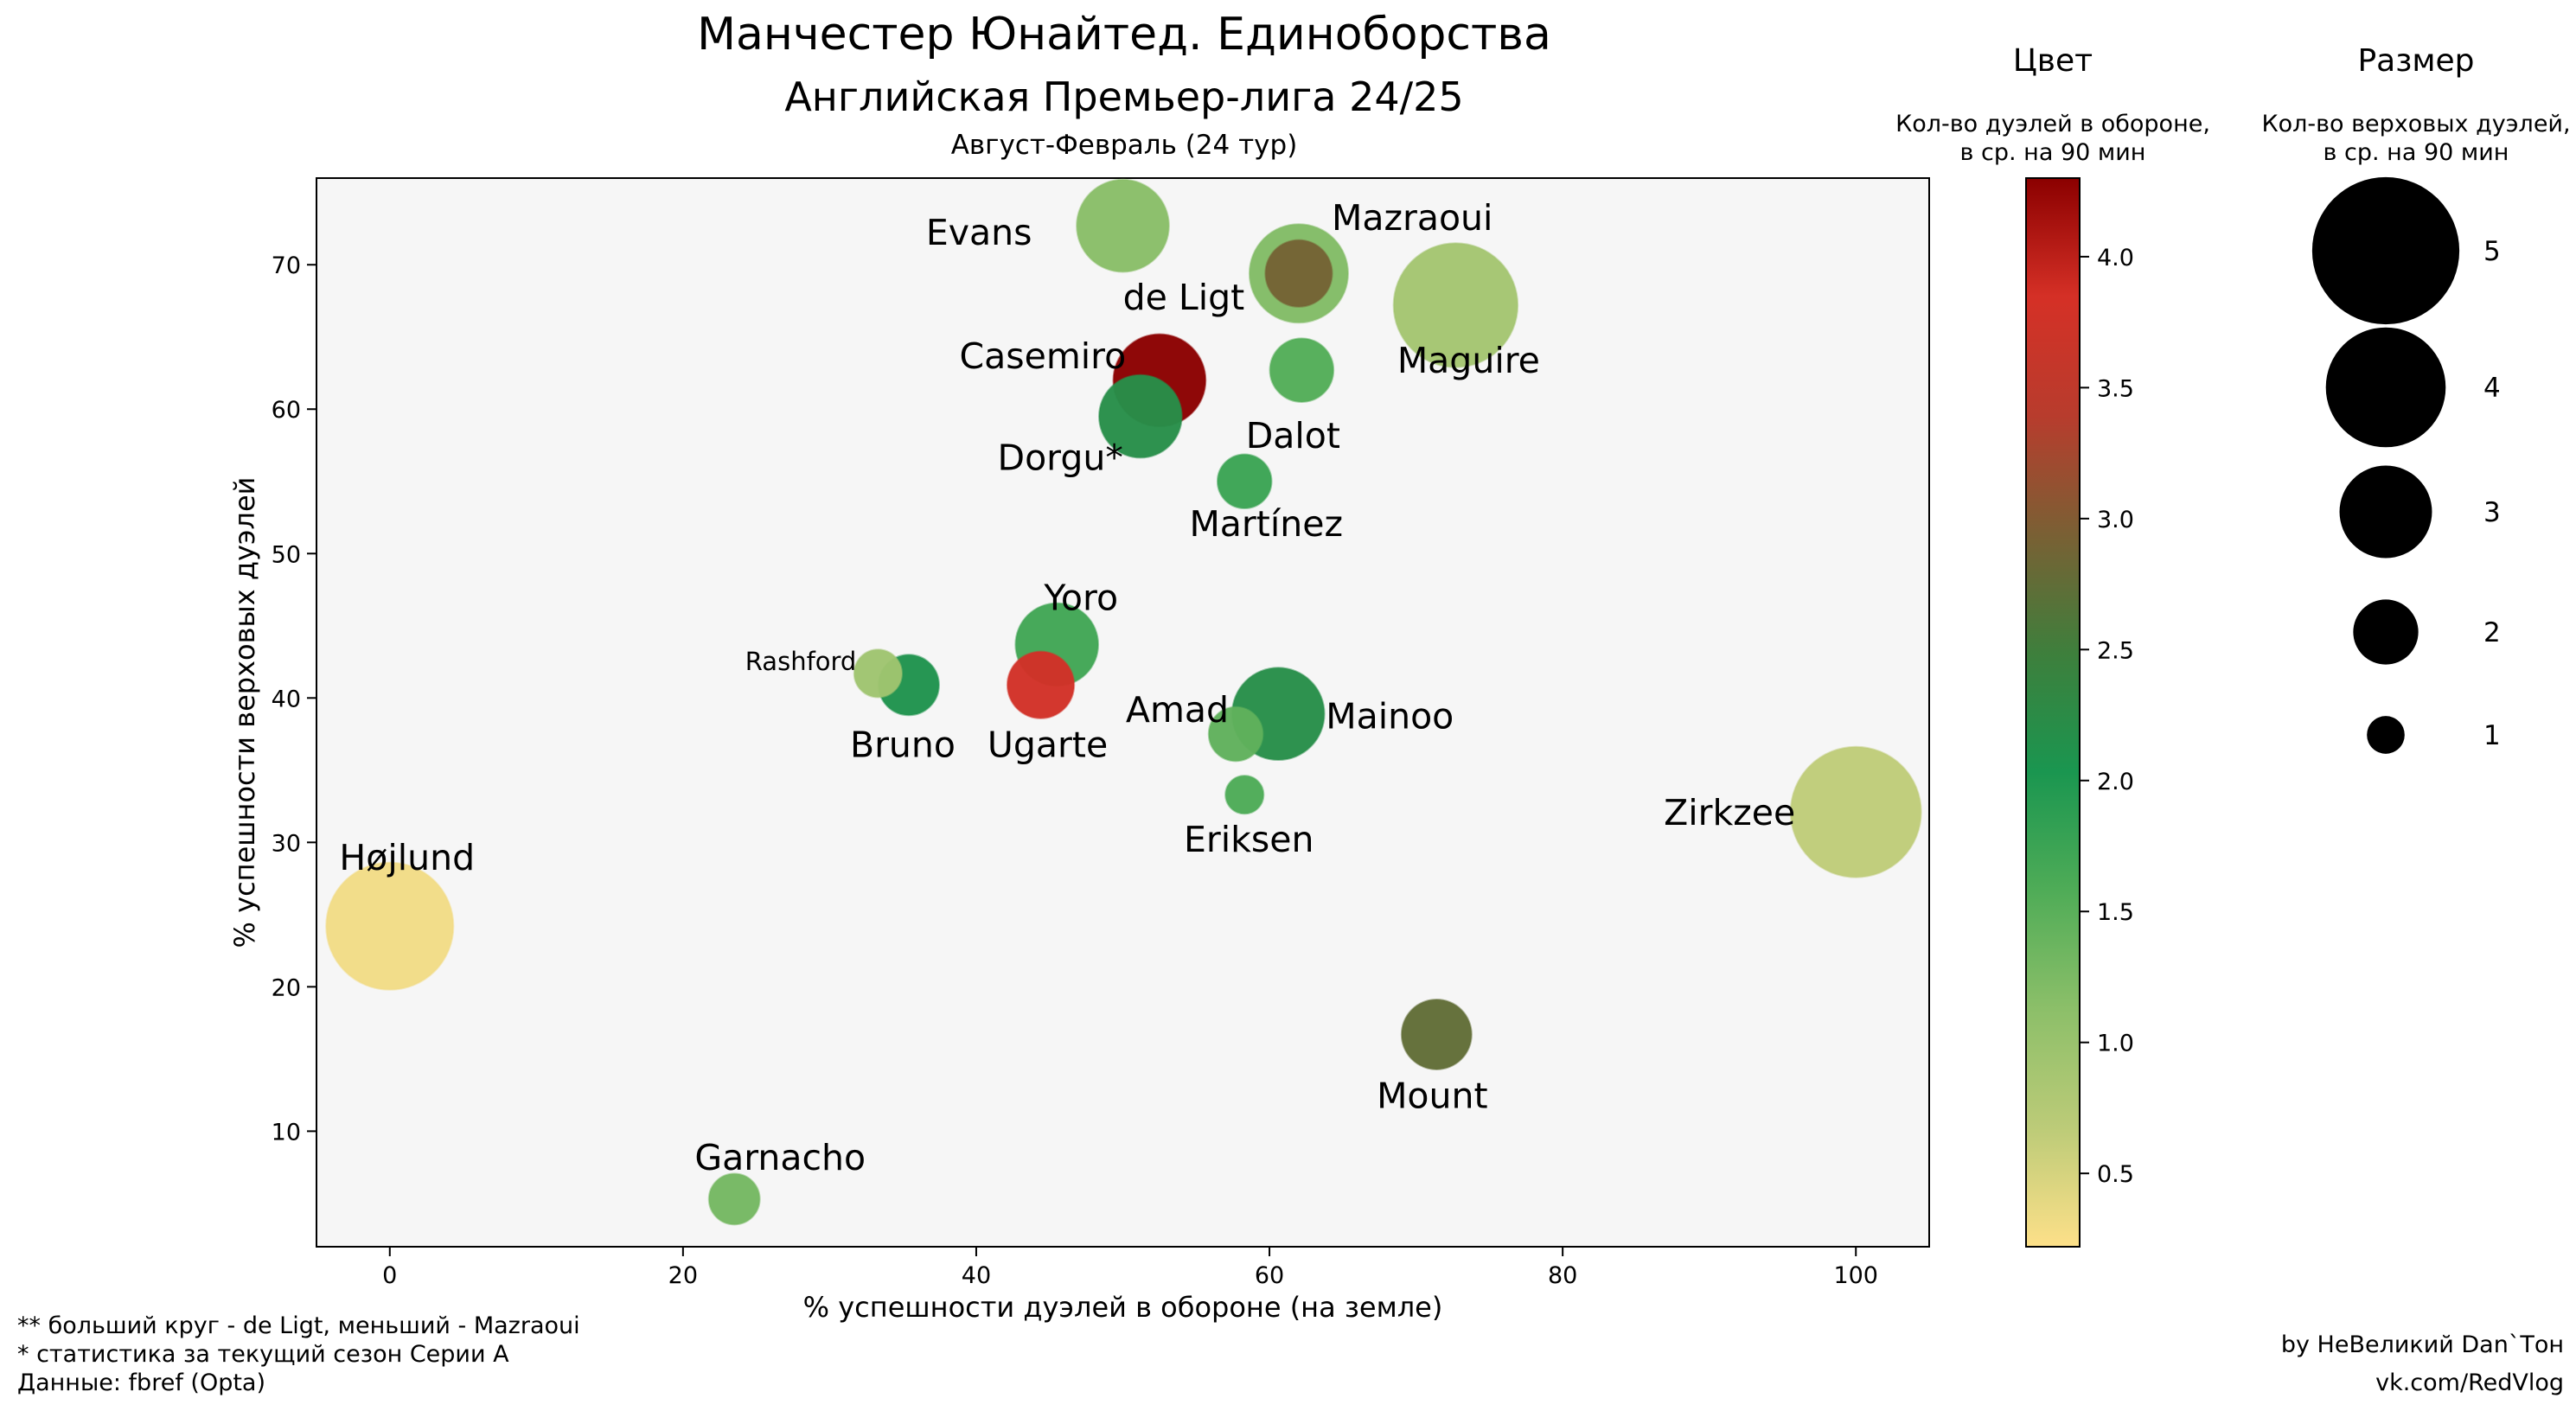  I want to click on chart-period: Август-Февраль (24 тур), so click(1124, 145).